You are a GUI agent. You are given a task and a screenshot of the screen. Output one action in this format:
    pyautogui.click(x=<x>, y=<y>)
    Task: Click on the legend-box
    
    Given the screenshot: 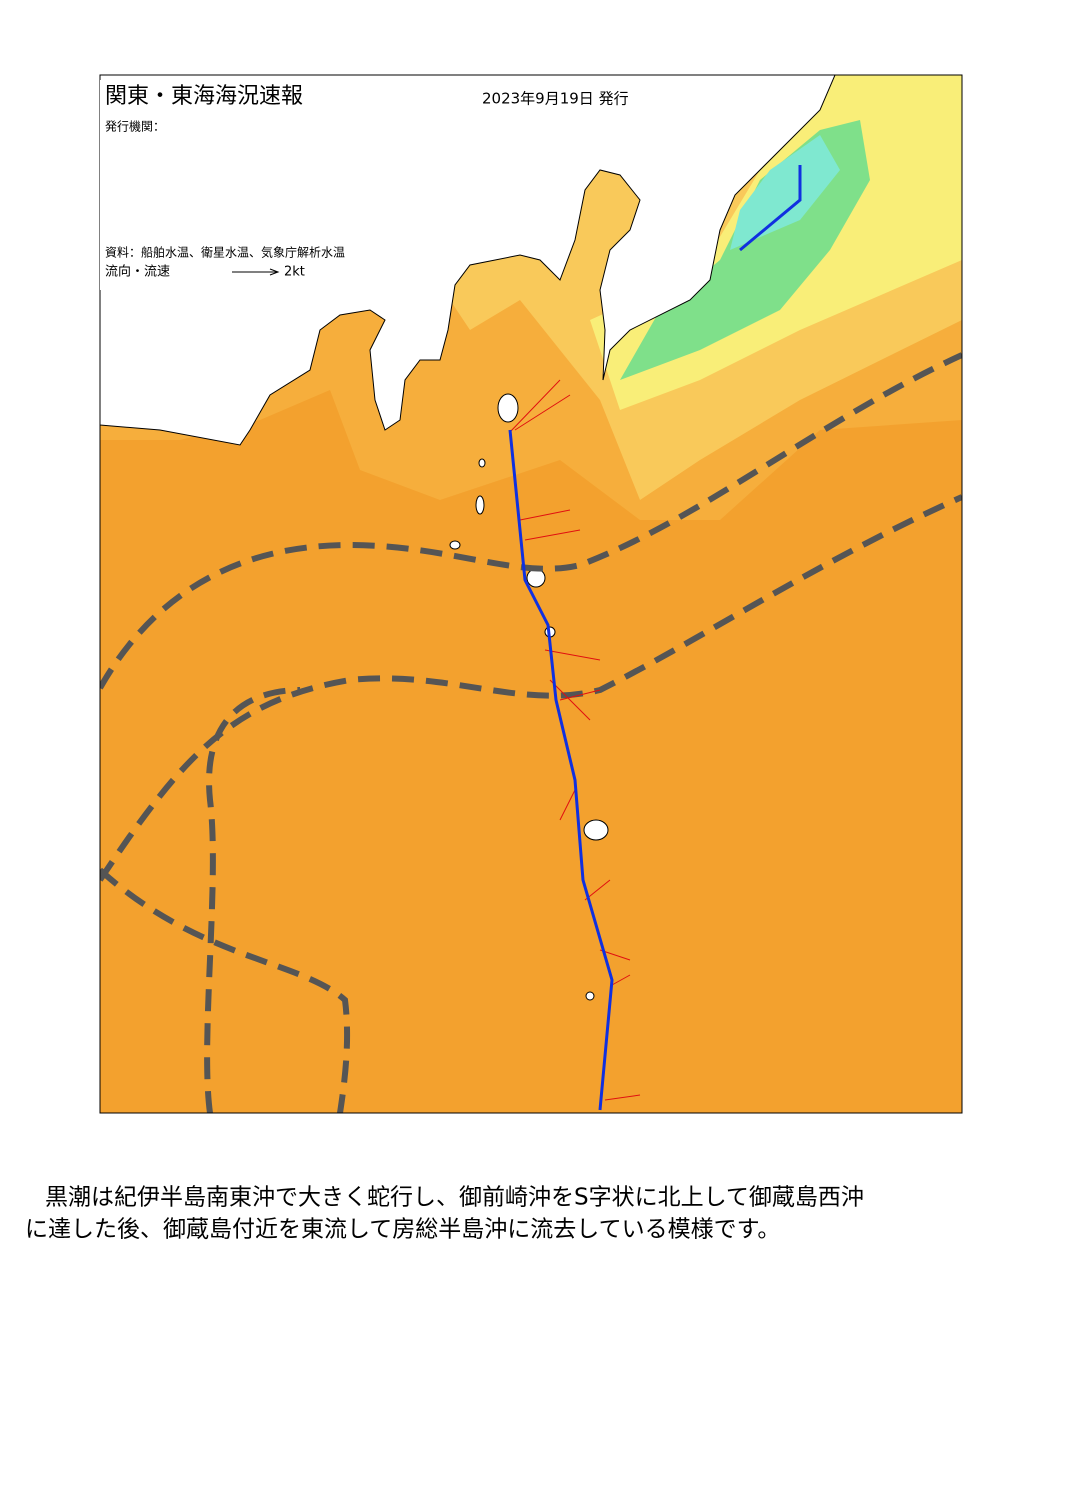 What is the action you would take?
    pyautogui.click(x=270, y=185)
    